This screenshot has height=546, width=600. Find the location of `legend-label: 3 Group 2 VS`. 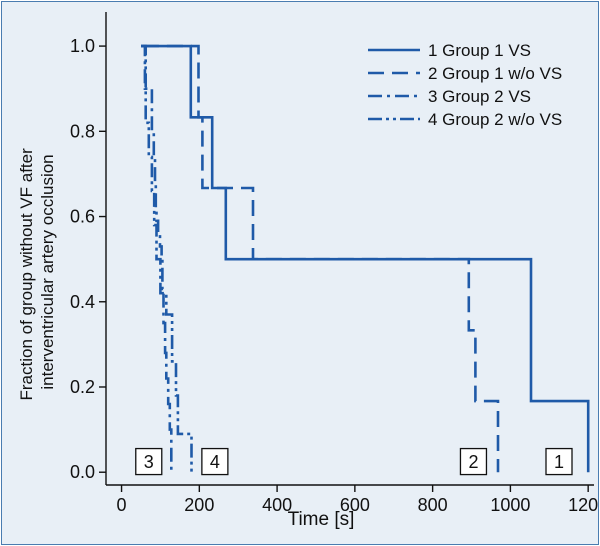

legend-label: 3 Group 2 VS is located at coordinates (479, 96).